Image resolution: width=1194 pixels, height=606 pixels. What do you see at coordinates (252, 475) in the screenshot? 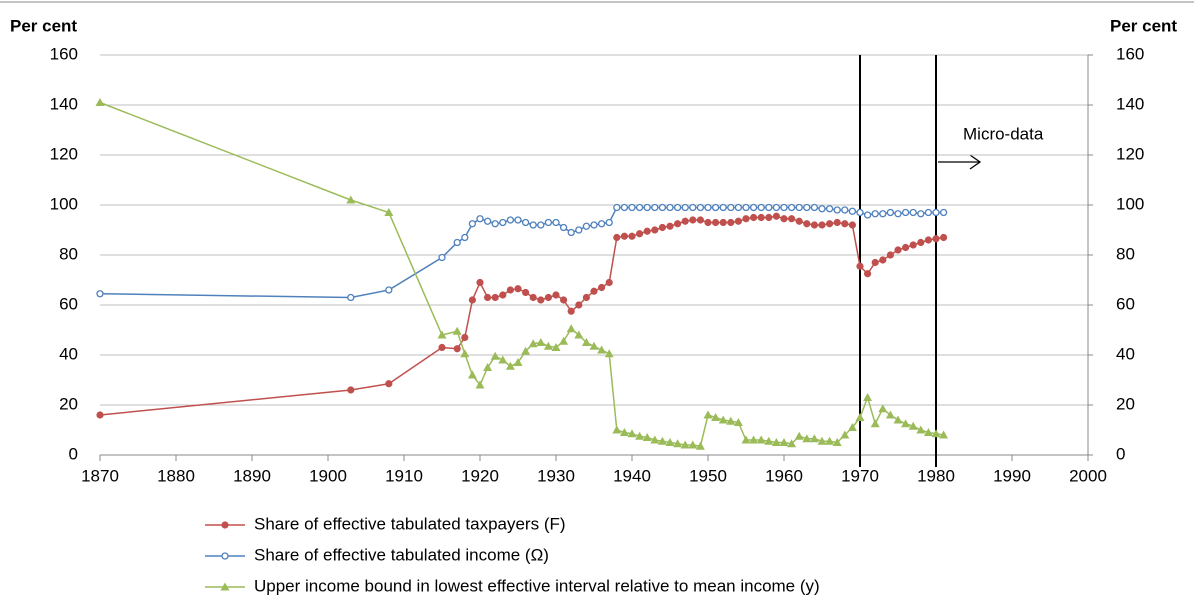
I see `x-tick-label: 1890` at bounding box center [252, 475].